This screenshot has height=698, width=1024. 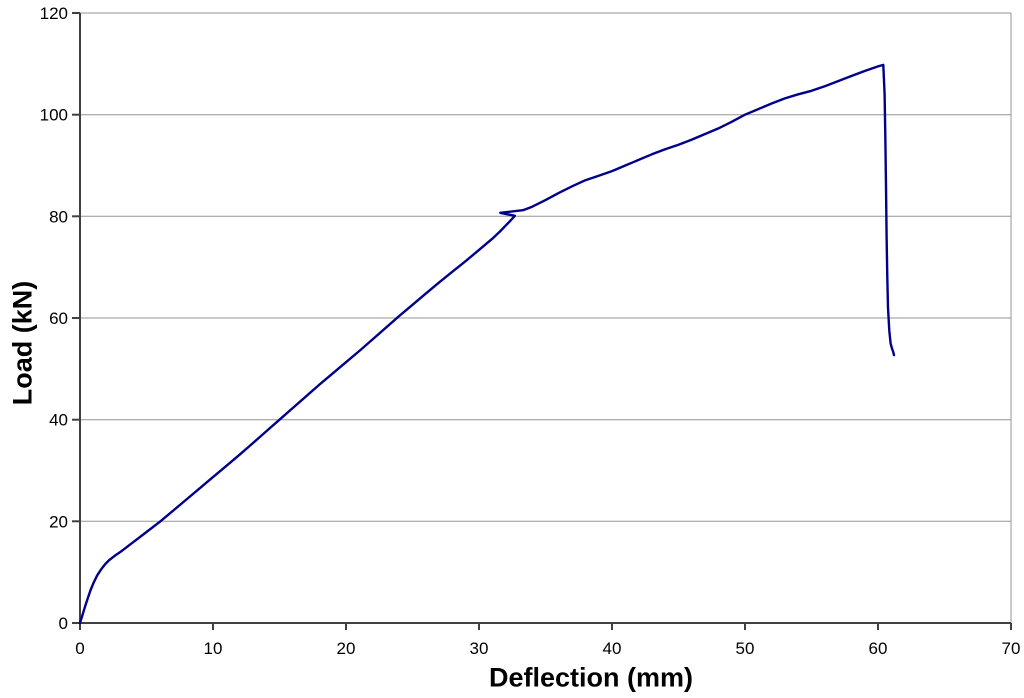 I want to click on x-tick-label: 40, so click(x=612, y=648).